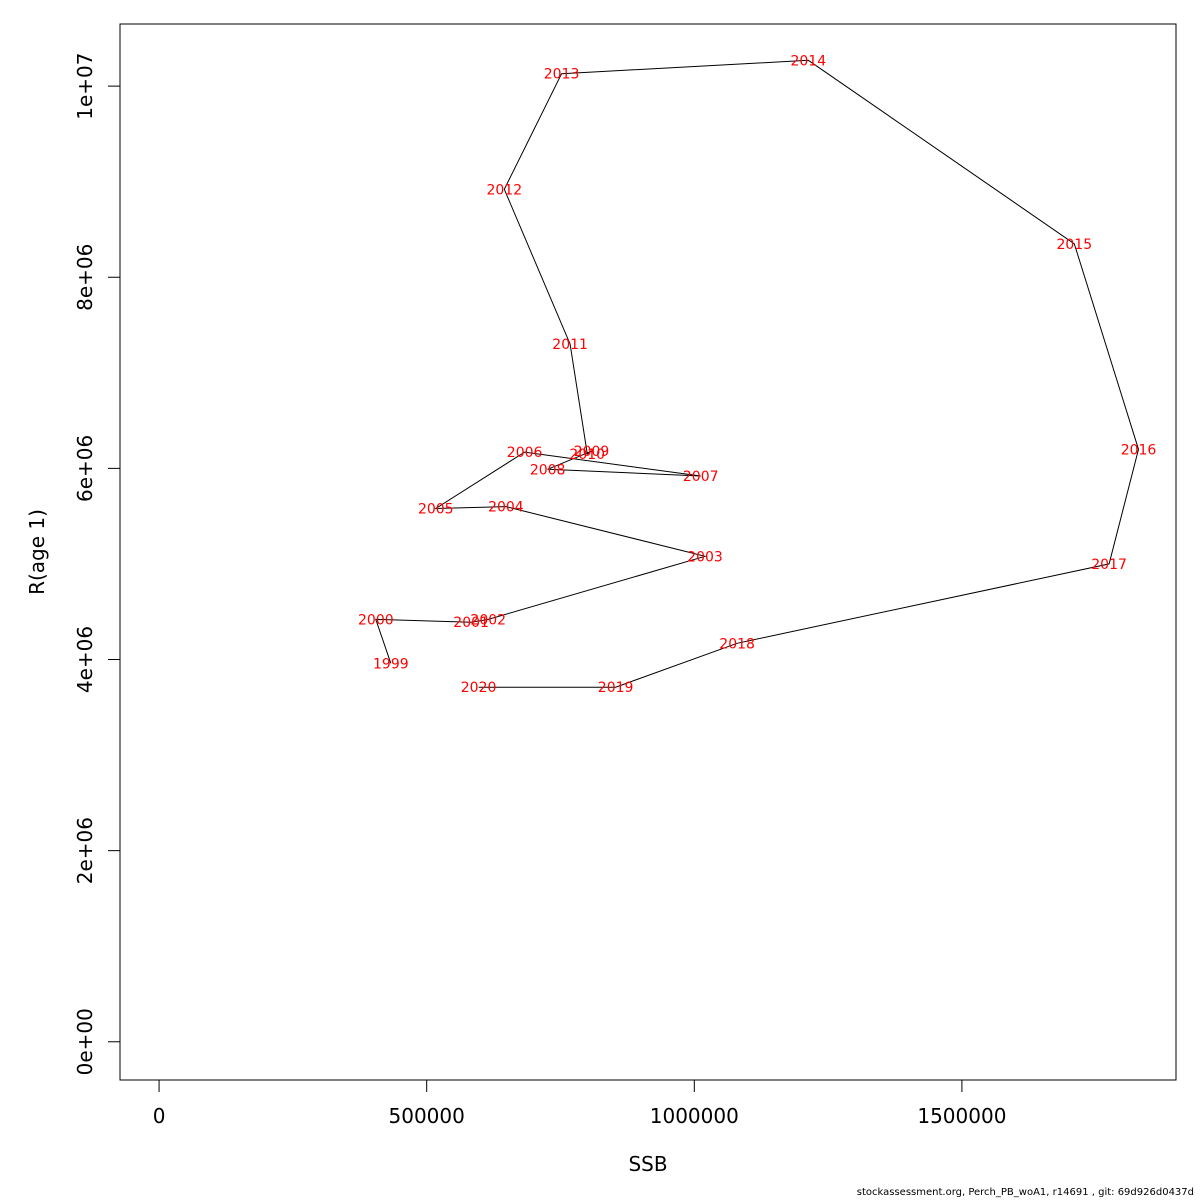 This screenshot has width=1200, height=1200. Describe the element at coordinates (159, 1116) in the screenshot. I see `x-tick-label: 0` at that location.